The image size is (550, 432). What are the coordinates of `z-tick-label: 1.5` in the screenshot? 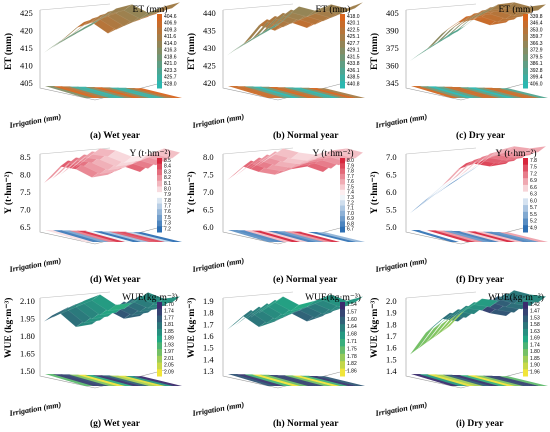 It's located at (208, 348).